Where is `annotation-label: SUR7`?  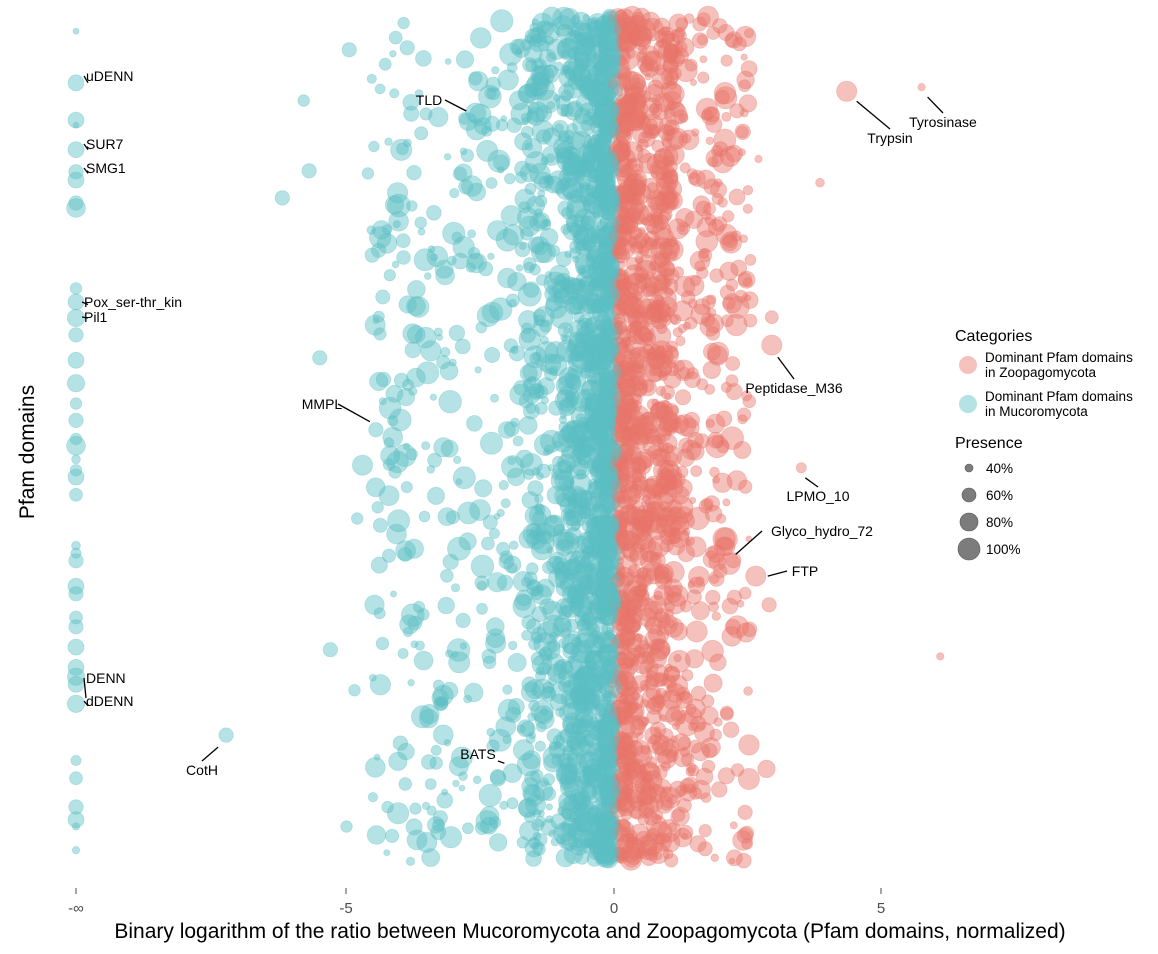
annotation-label: SUR7 is located at coordinates (105, 144).